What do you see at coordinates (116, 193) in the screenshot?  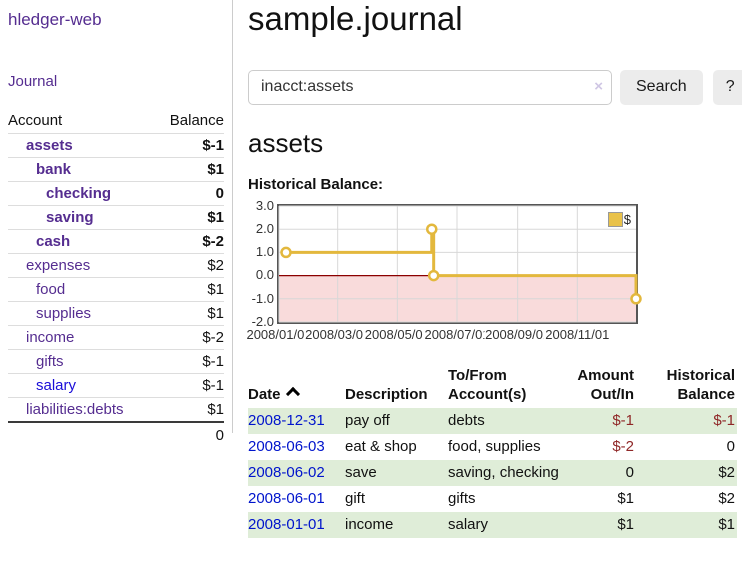 I see `account-row: checking 0` at bounding box center [116, 193].